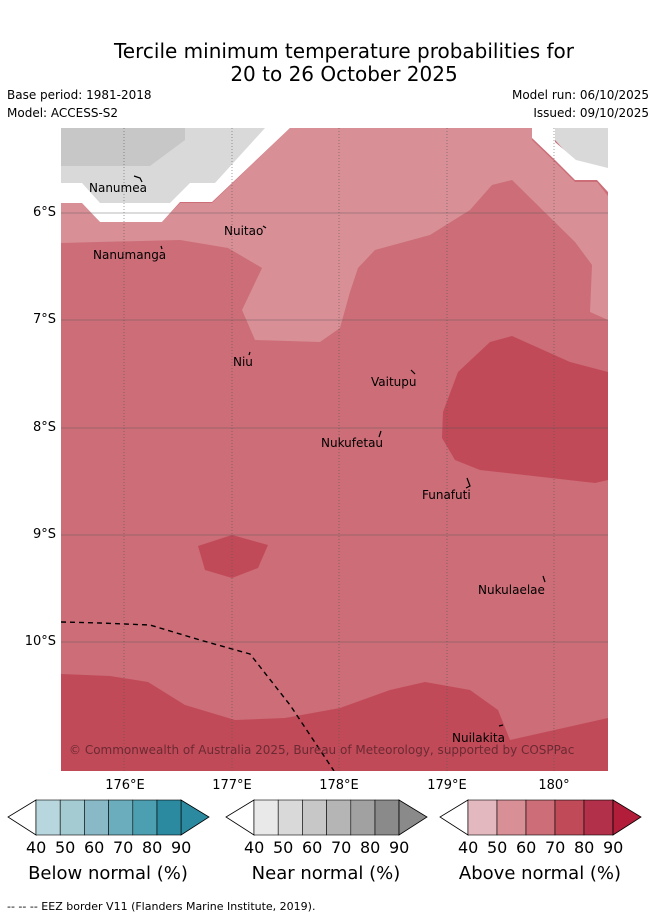  I want to click on lon-label-176e: 176°E, so click(125, 785).